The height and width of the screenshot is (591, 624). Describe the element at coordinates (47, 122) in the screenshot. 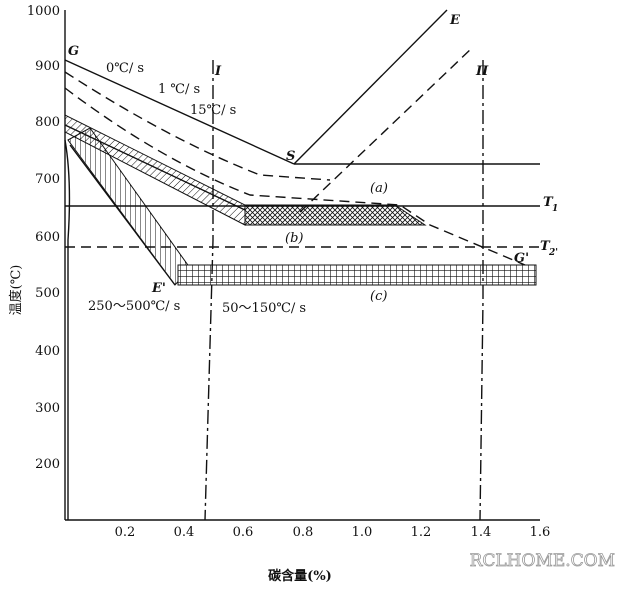

I see `y-tick-label: 800` at that location.